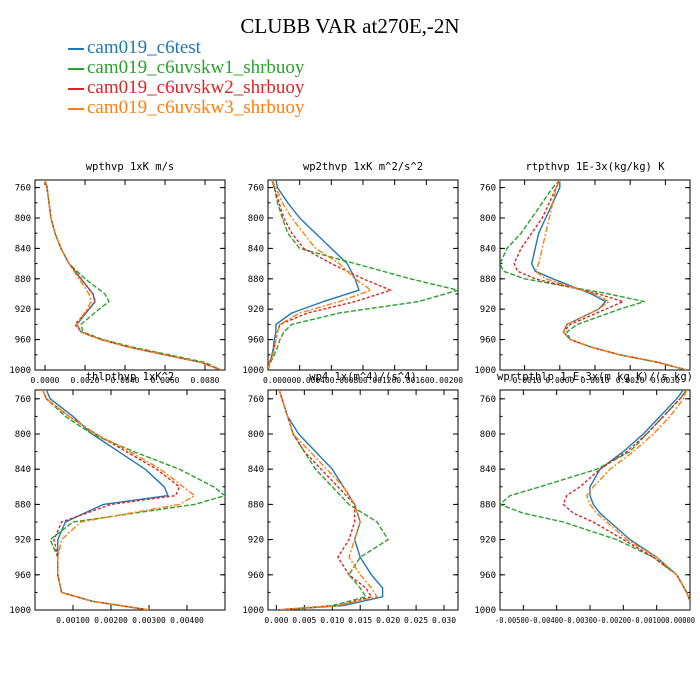 The width and height of the screenshot is (700, 700). What do you see at coordinates (525, 380) in the screenshot?
I see `x-tick-label: -0.0010` at bounding box center [525, 380].